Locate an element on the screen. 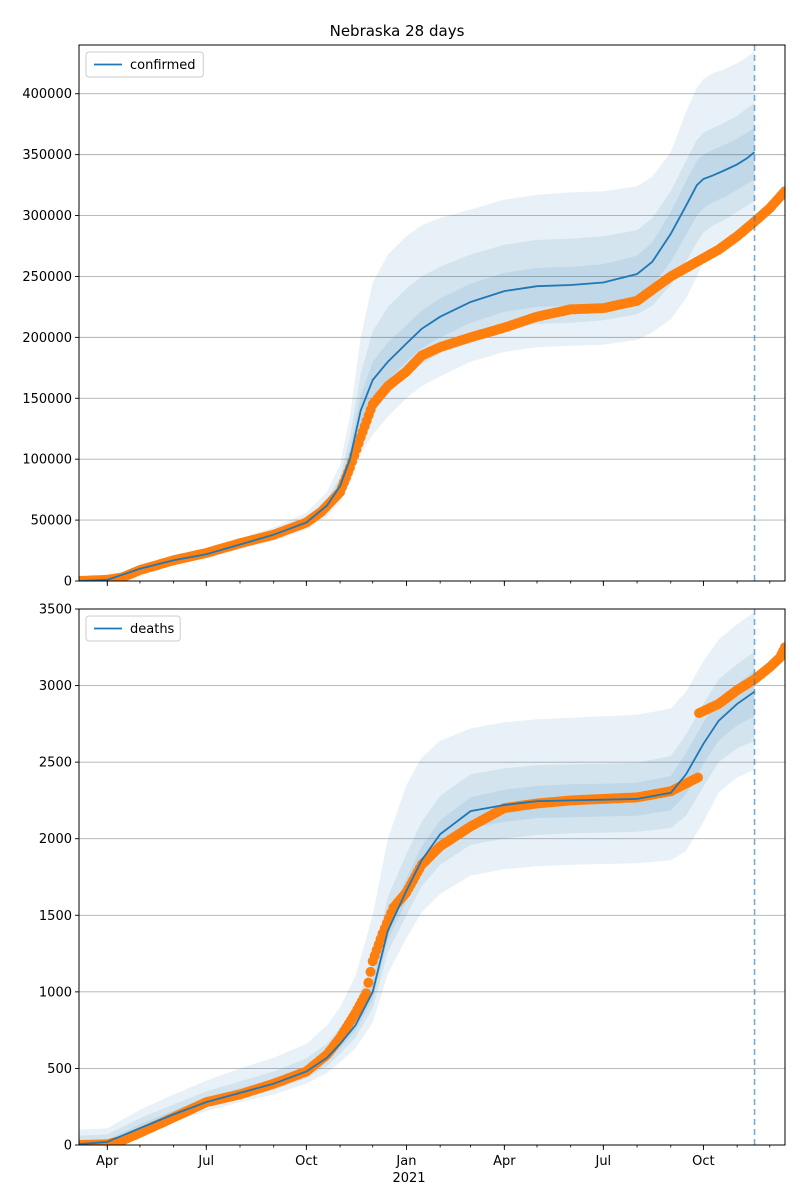  legend-label: deaths is located at coordinates (152, 629).